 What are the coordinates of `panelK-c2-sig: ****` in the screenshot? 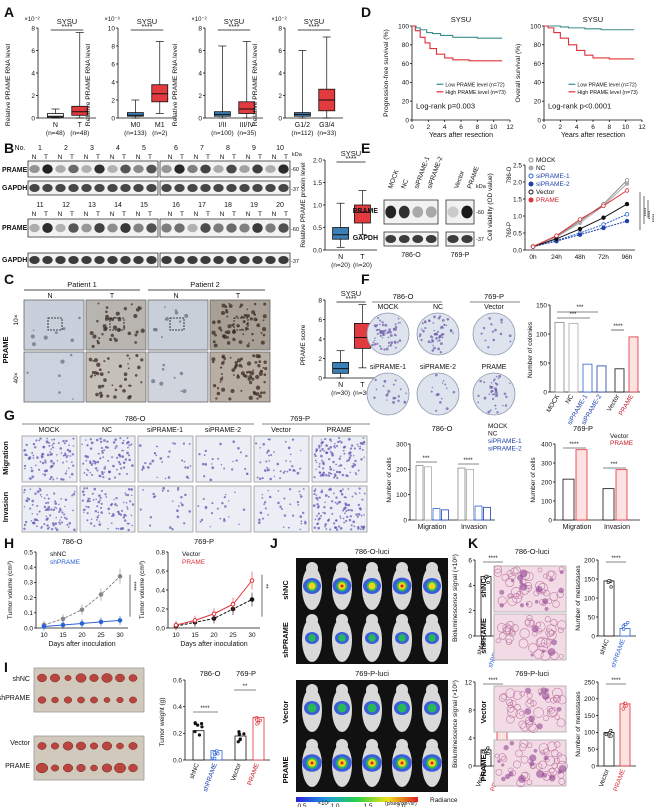 It's located at (616, 681).